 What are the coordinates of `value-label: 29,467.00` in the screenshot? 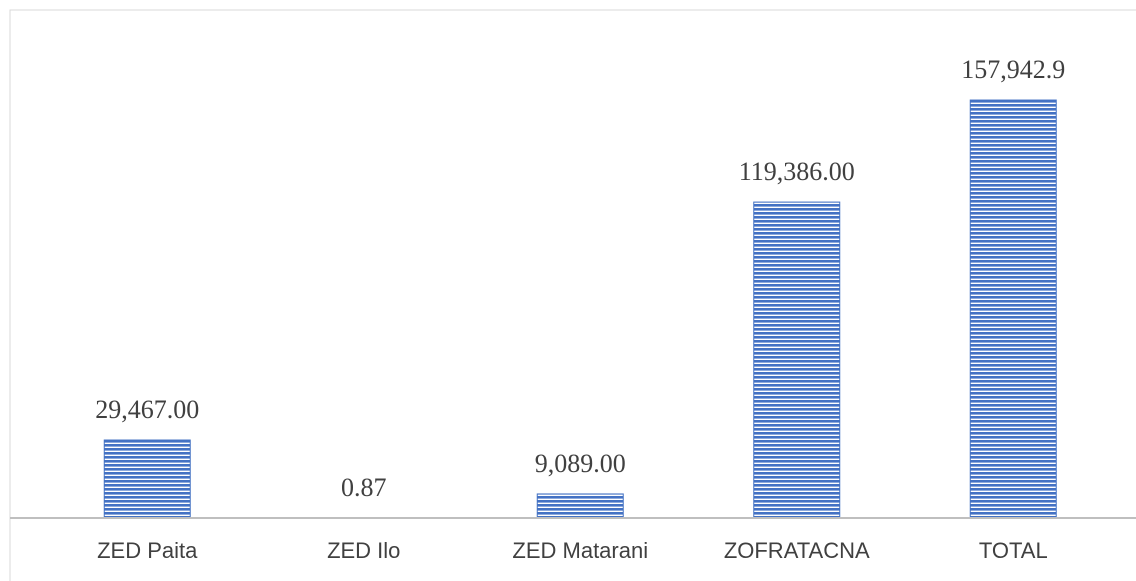 It's located at (147, 409).